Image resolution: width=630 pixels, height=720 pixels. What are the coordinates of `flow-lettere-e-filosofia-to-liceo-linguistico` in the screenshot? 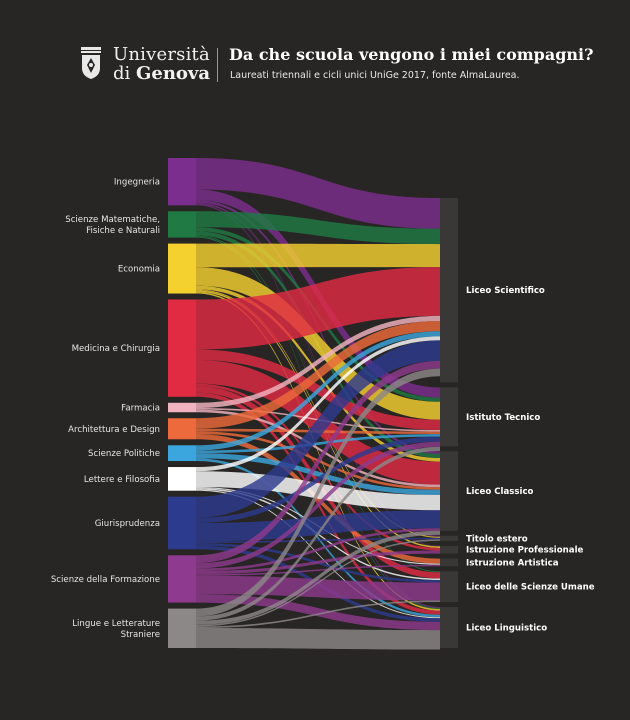 It's located at (318, 554).